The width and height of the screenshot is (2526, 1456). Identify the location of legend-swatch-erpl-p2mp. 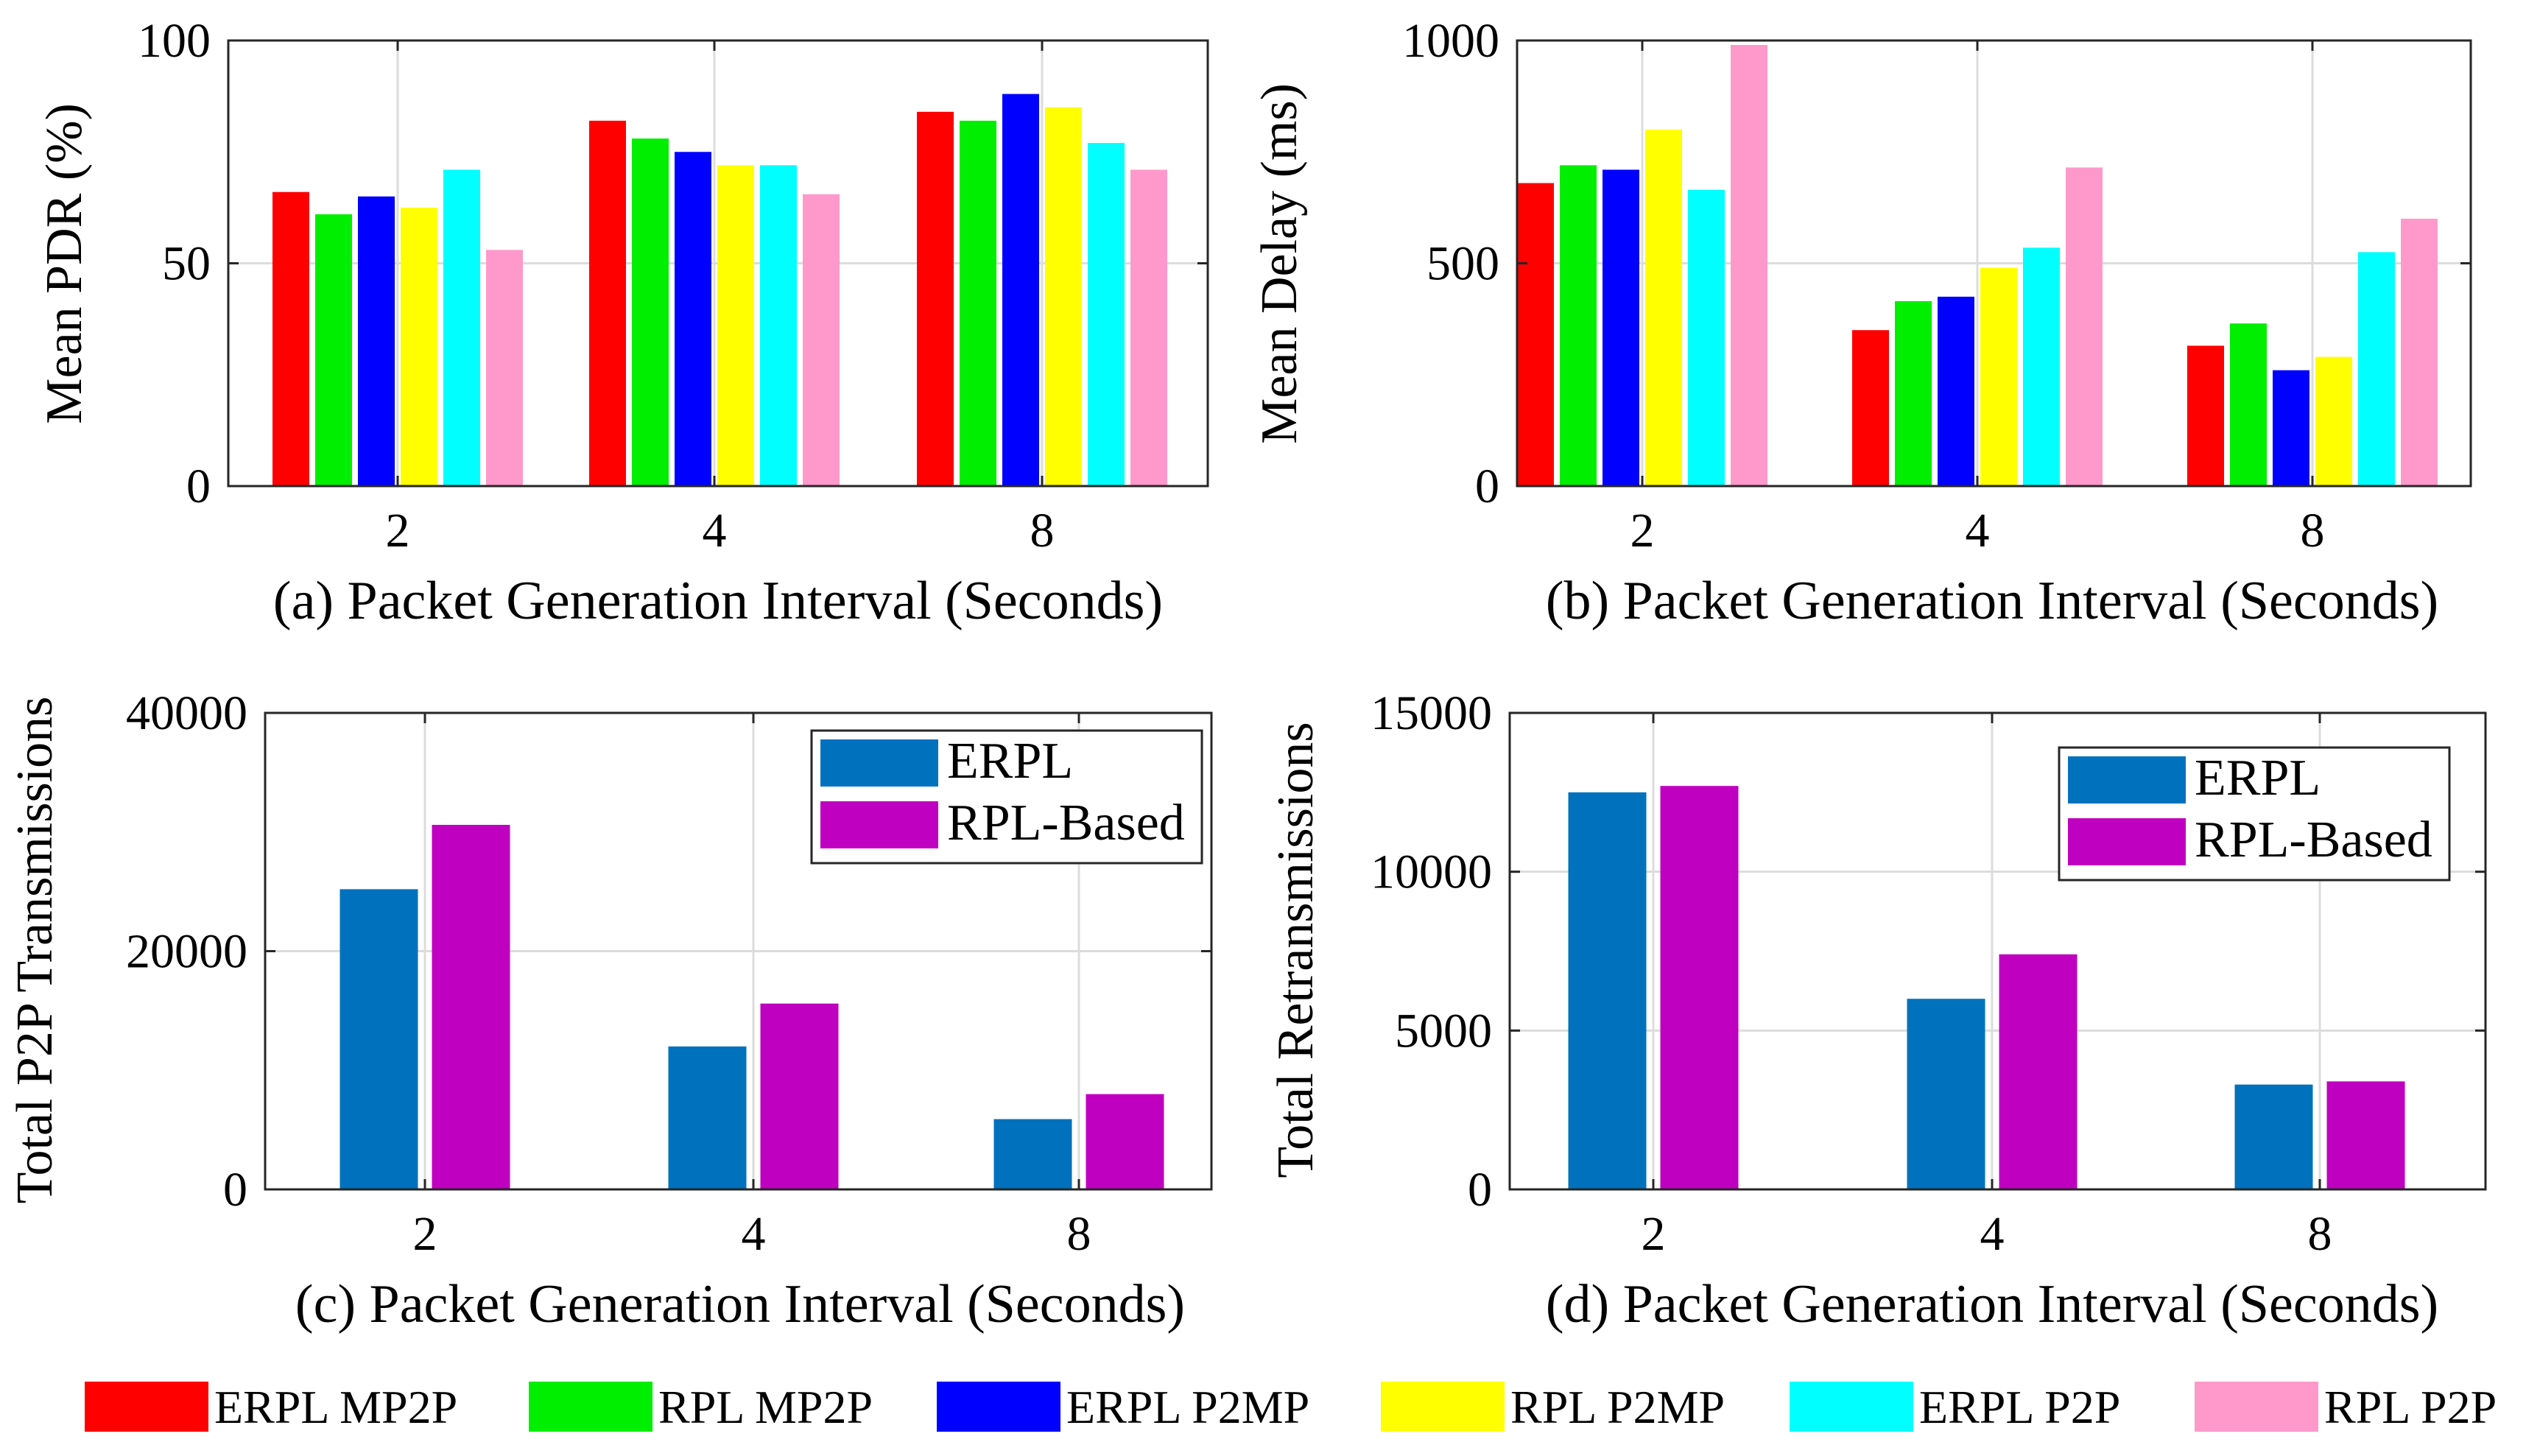
(998, 1407).